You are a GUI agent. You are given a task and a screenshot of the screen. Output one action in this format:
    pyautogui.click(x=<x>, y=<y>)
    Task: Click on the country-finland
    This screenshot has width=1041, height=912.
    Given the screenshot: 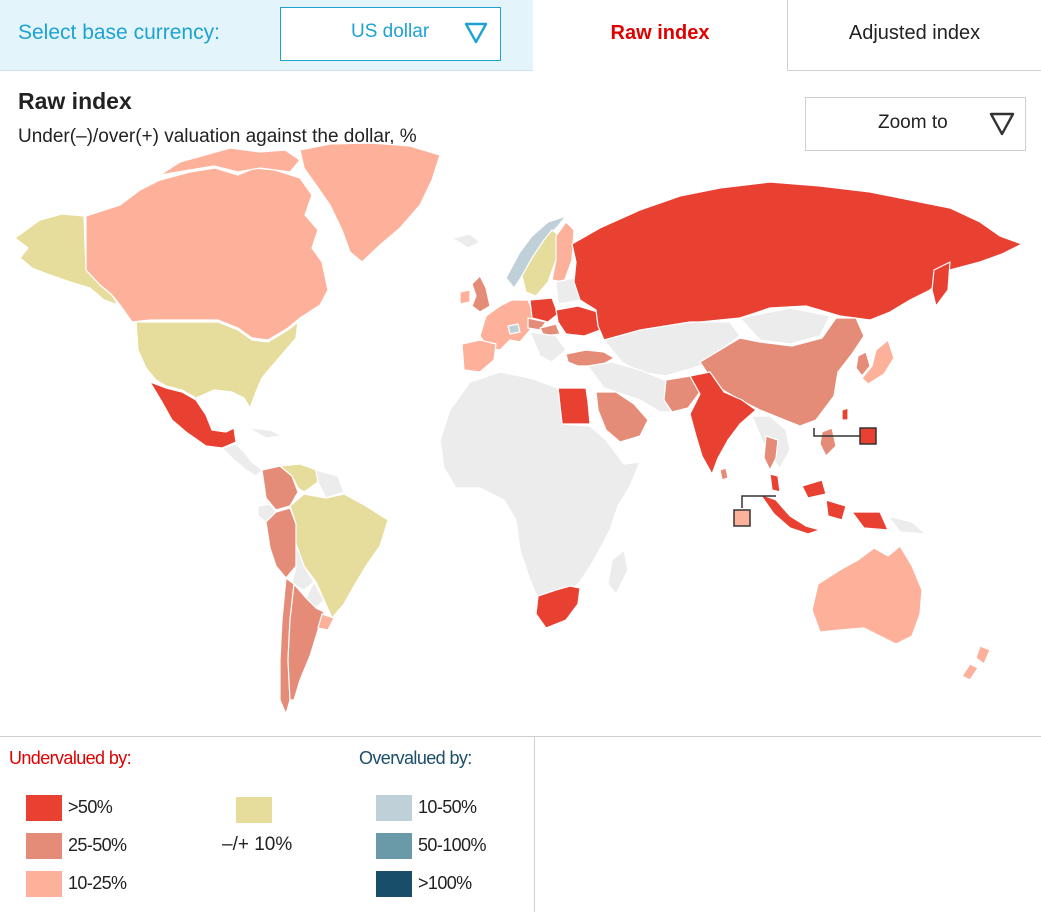 What is the action you would take?
    pyautogui.click(x=563, y=252)
    